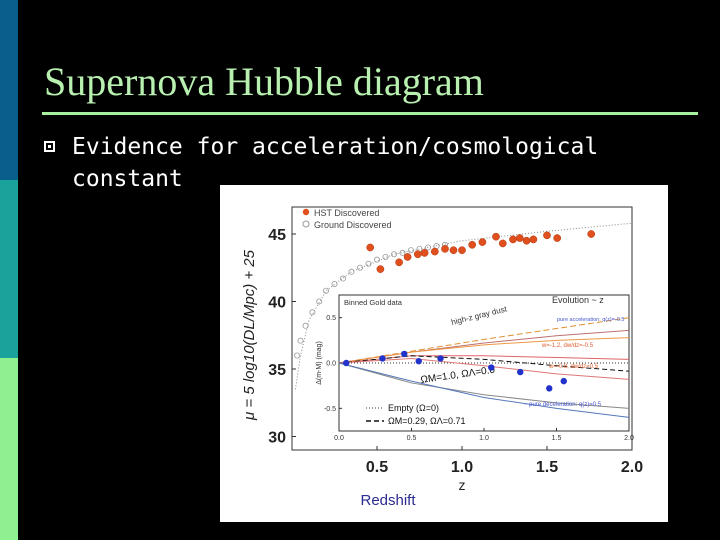  Describe the element at coordinates (377, 467) in the screenshot. I see `main-x-tick-label: 0.5` at that location.